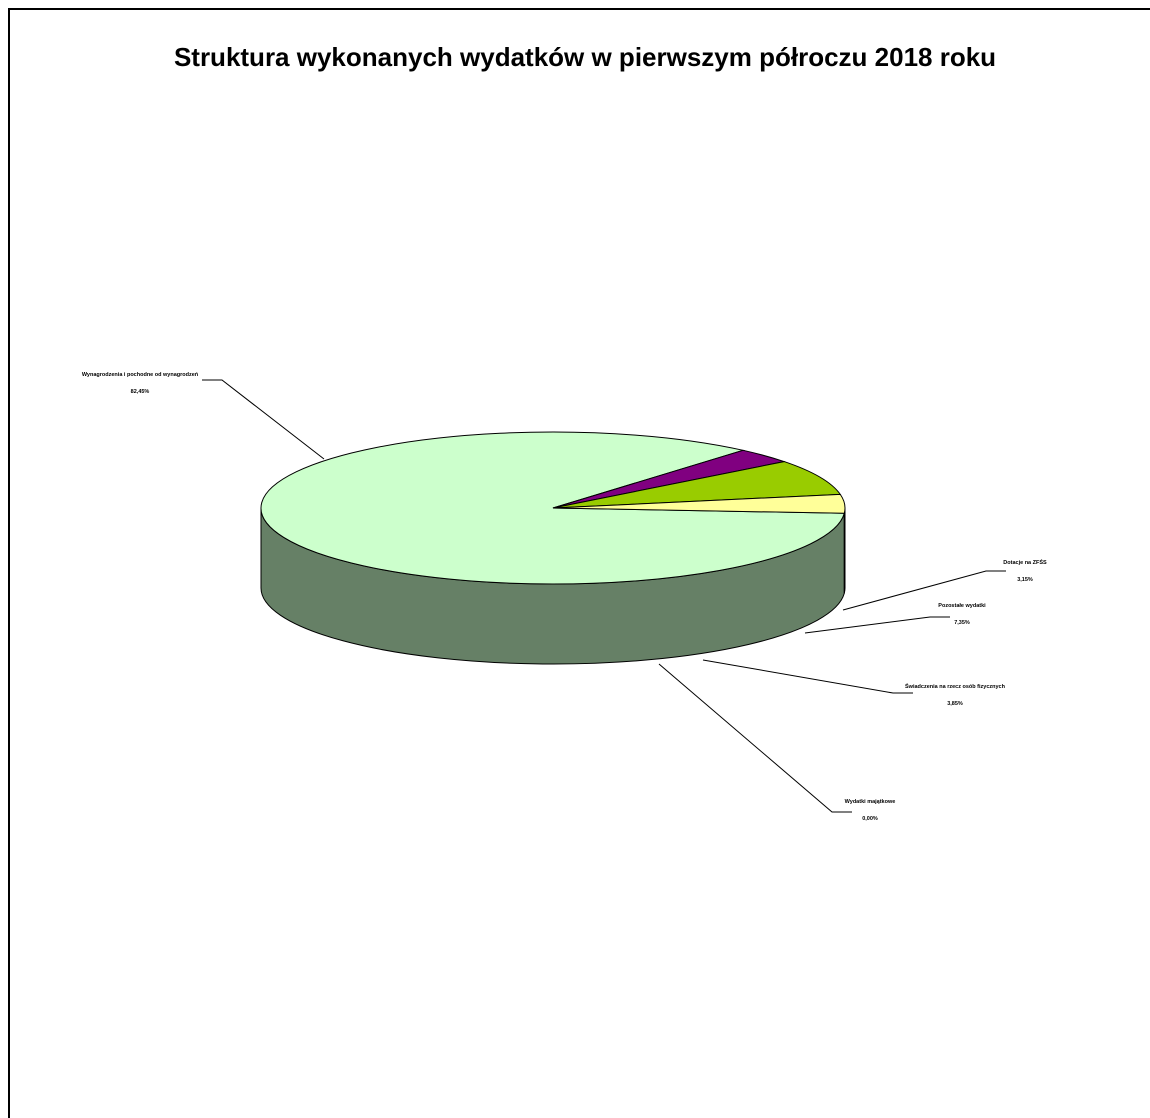 Image resolution: width=1150 pixels, height=1118 pixels. I want to click on leader-line-pozostale-wydatki, so click(877, 625).